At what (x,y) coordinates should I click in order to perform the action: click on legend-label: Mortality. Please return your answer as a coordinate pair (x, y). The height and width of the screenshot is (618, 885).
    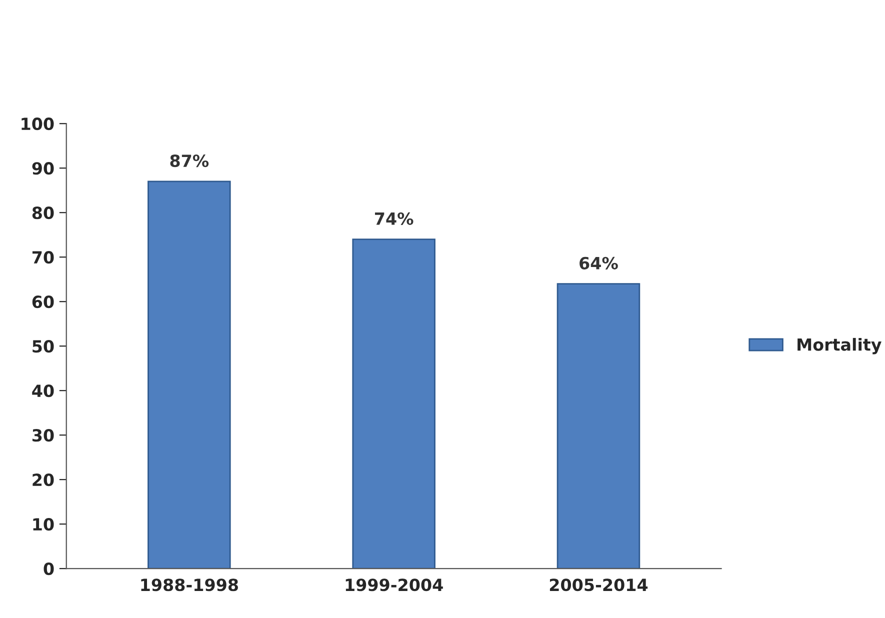
    Looking at the image, I should click on (840, 346).